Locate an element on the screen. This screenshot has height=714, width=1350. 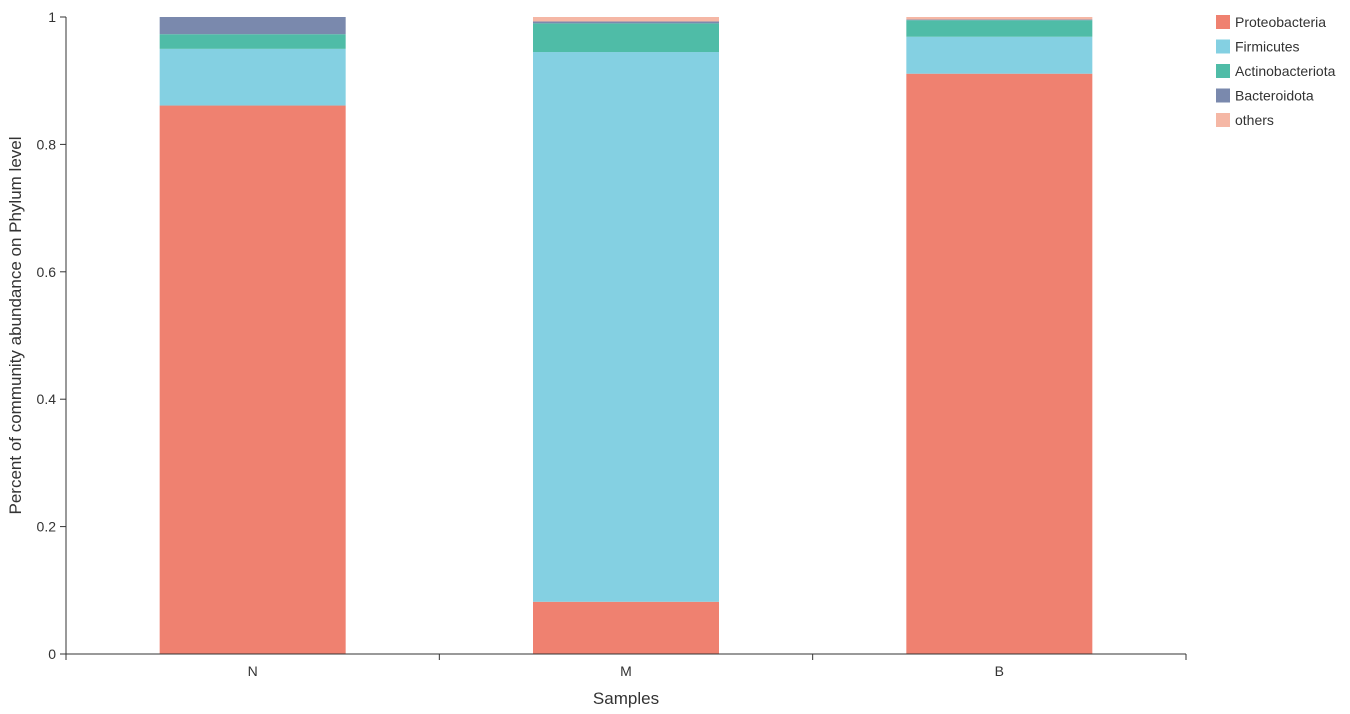
y-tick-label: 0.6 is located at coordinates (47, 272).